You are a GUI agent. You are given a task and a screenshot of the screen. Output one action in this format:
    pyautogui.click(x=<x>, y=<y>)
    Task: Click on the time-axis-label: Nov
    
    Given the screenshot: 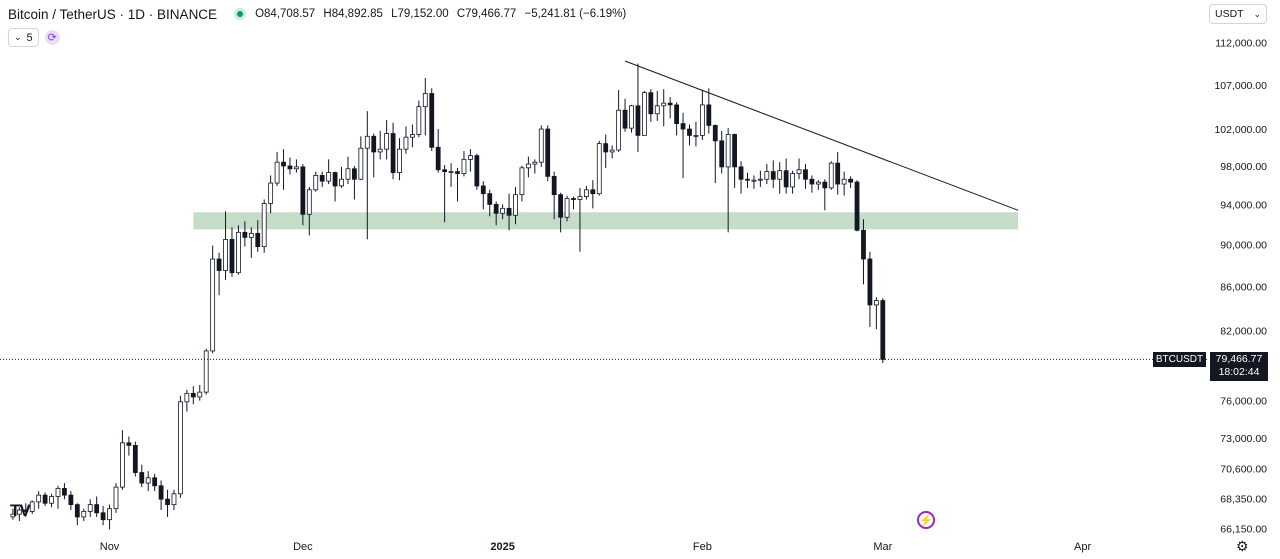 What is the action you would take?
    pyautogui.click(x=110, y=547)
    